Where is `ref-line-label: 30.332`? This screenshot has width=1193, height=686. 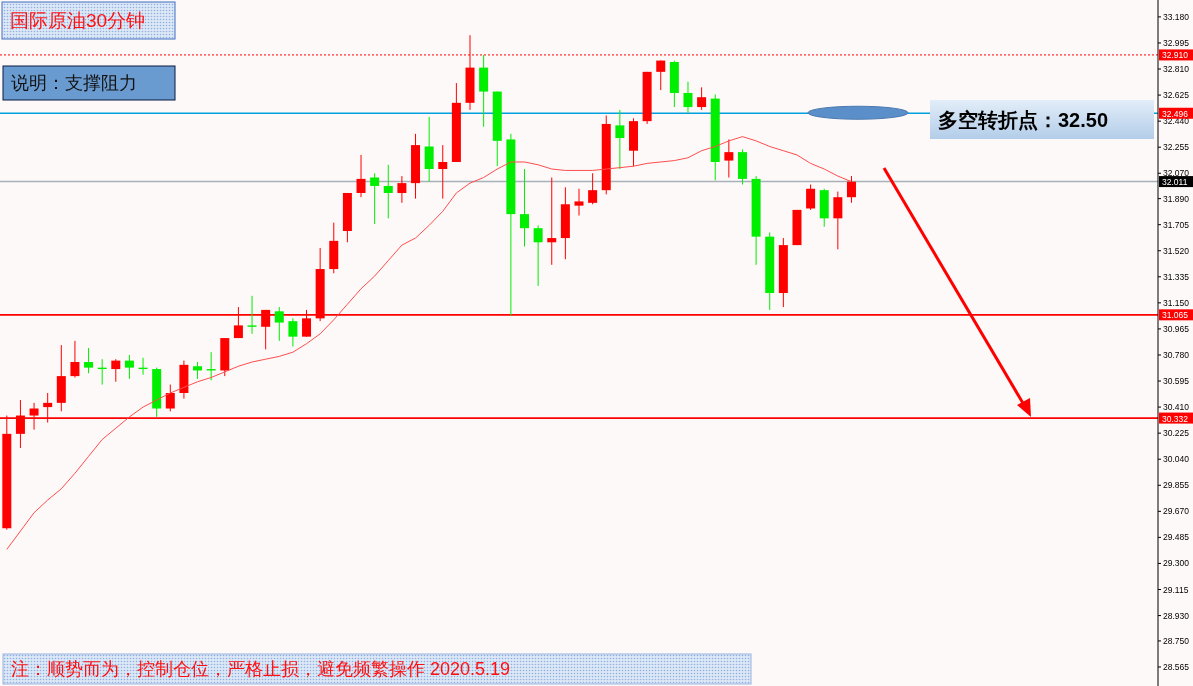
ref-line-label: 30.332 is located at coordinates (1175, 418).